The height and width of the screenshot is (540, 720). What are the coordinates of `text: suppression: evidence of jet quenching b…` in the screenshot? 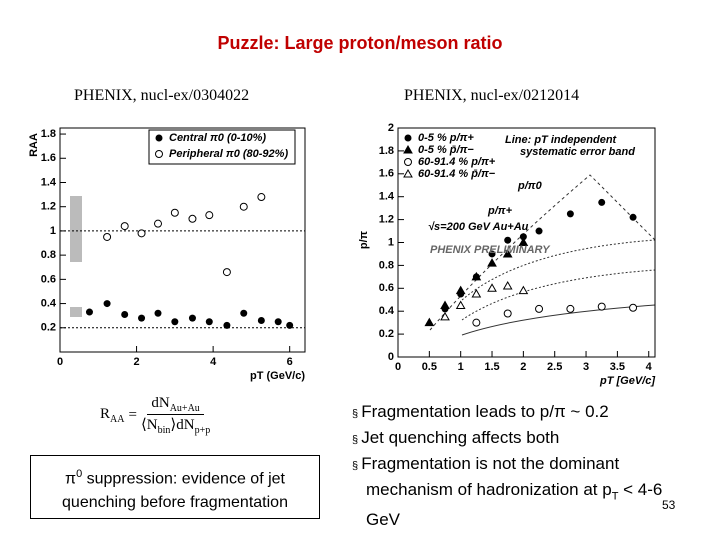 It's located at (175, 491).